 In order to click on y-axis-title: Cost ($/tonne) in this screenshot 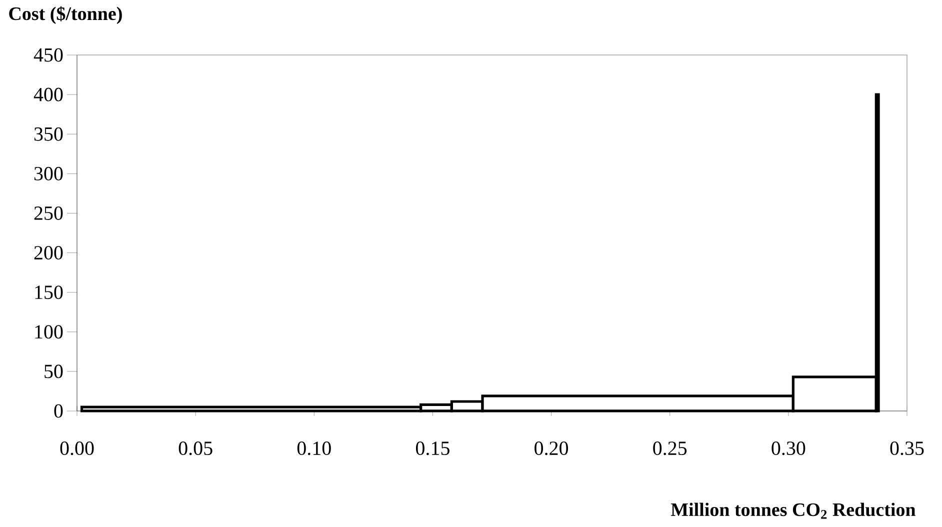, I will do `click(65, 15)`.